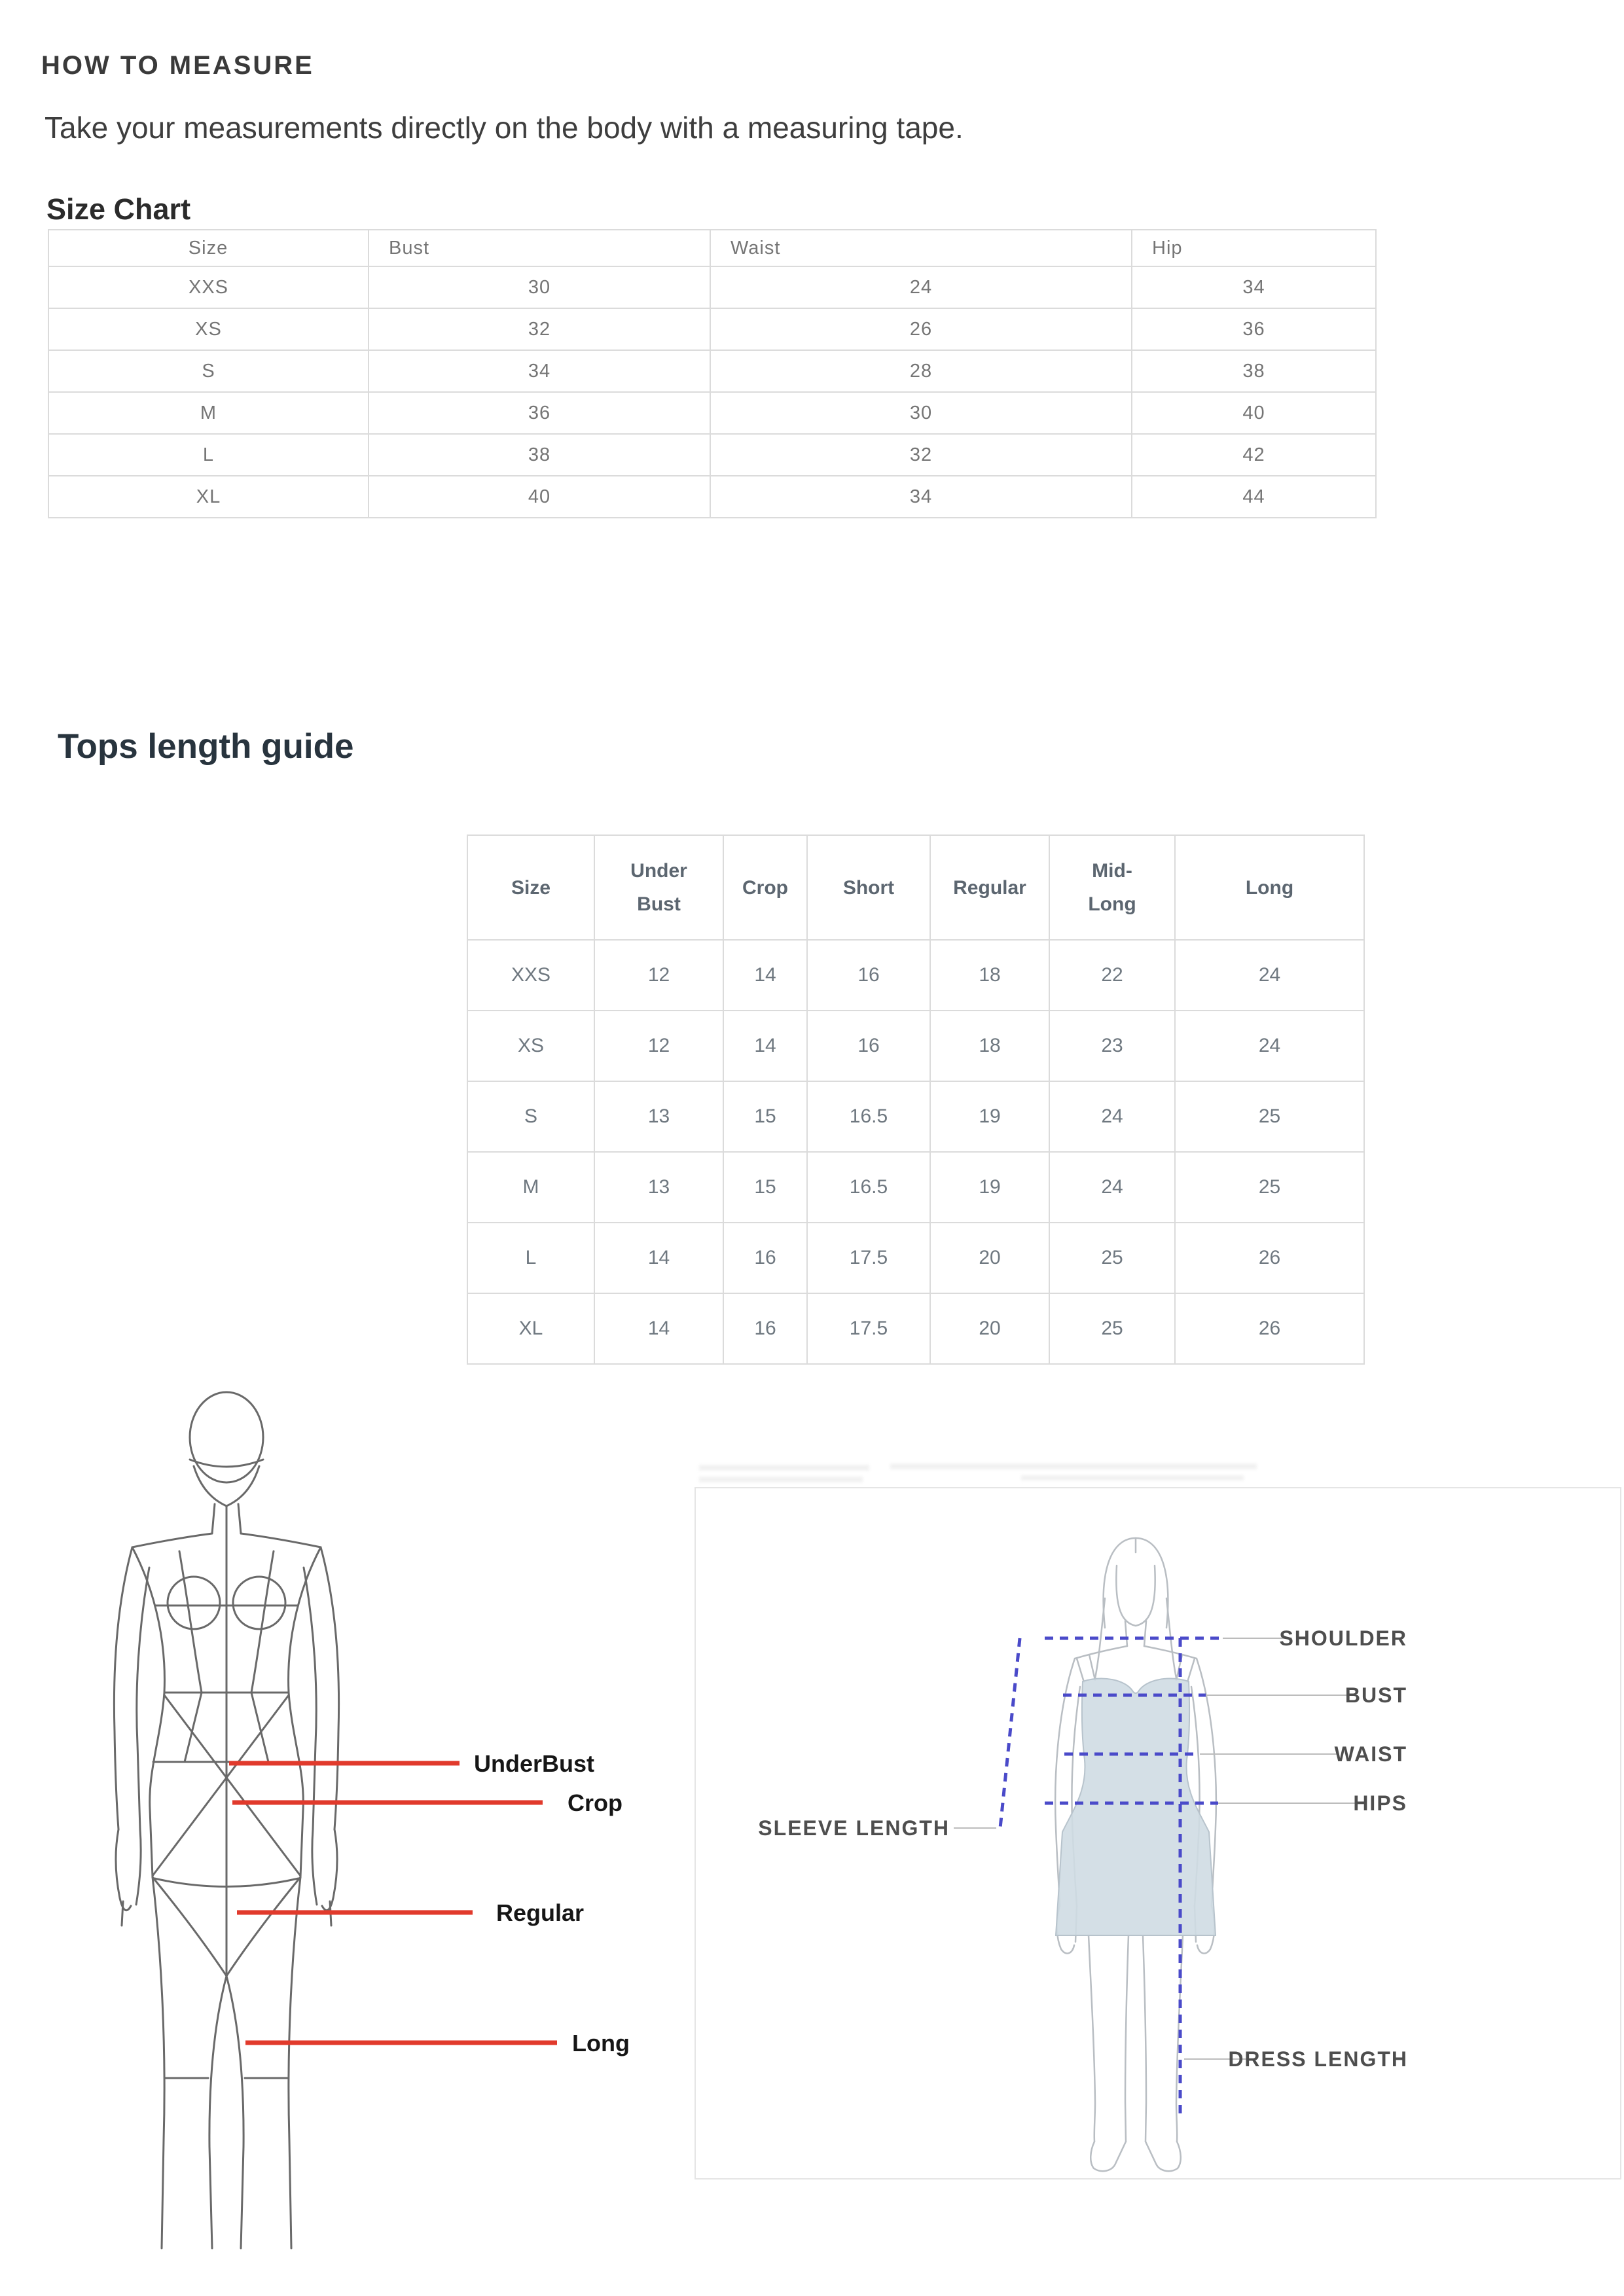 The image size is (1624, 2296). What do you see at coordinates (206, 746) in the screenshot?
I see `tops-length-guide-heading: Tops length guide` at bounding box center [206, 746].